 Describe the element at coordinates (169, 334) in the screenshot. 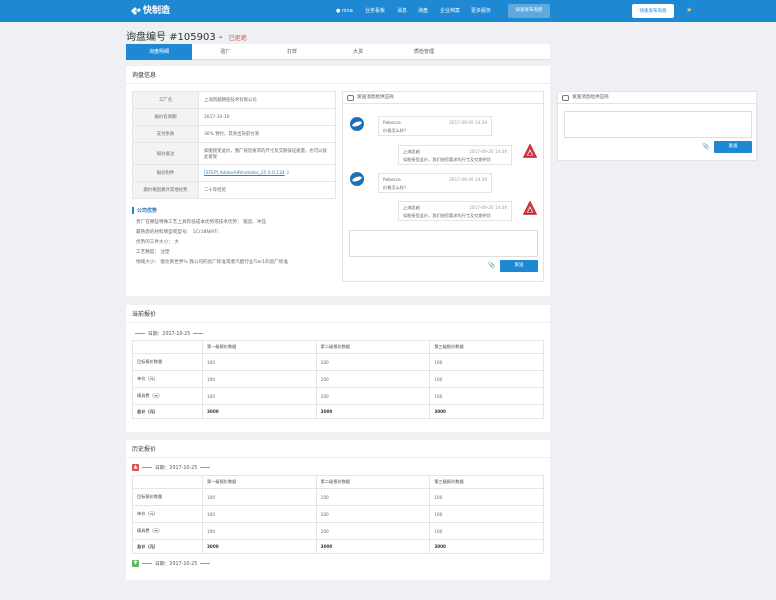

I see `quote-date-text: 日期：2017-10-25` at that location.